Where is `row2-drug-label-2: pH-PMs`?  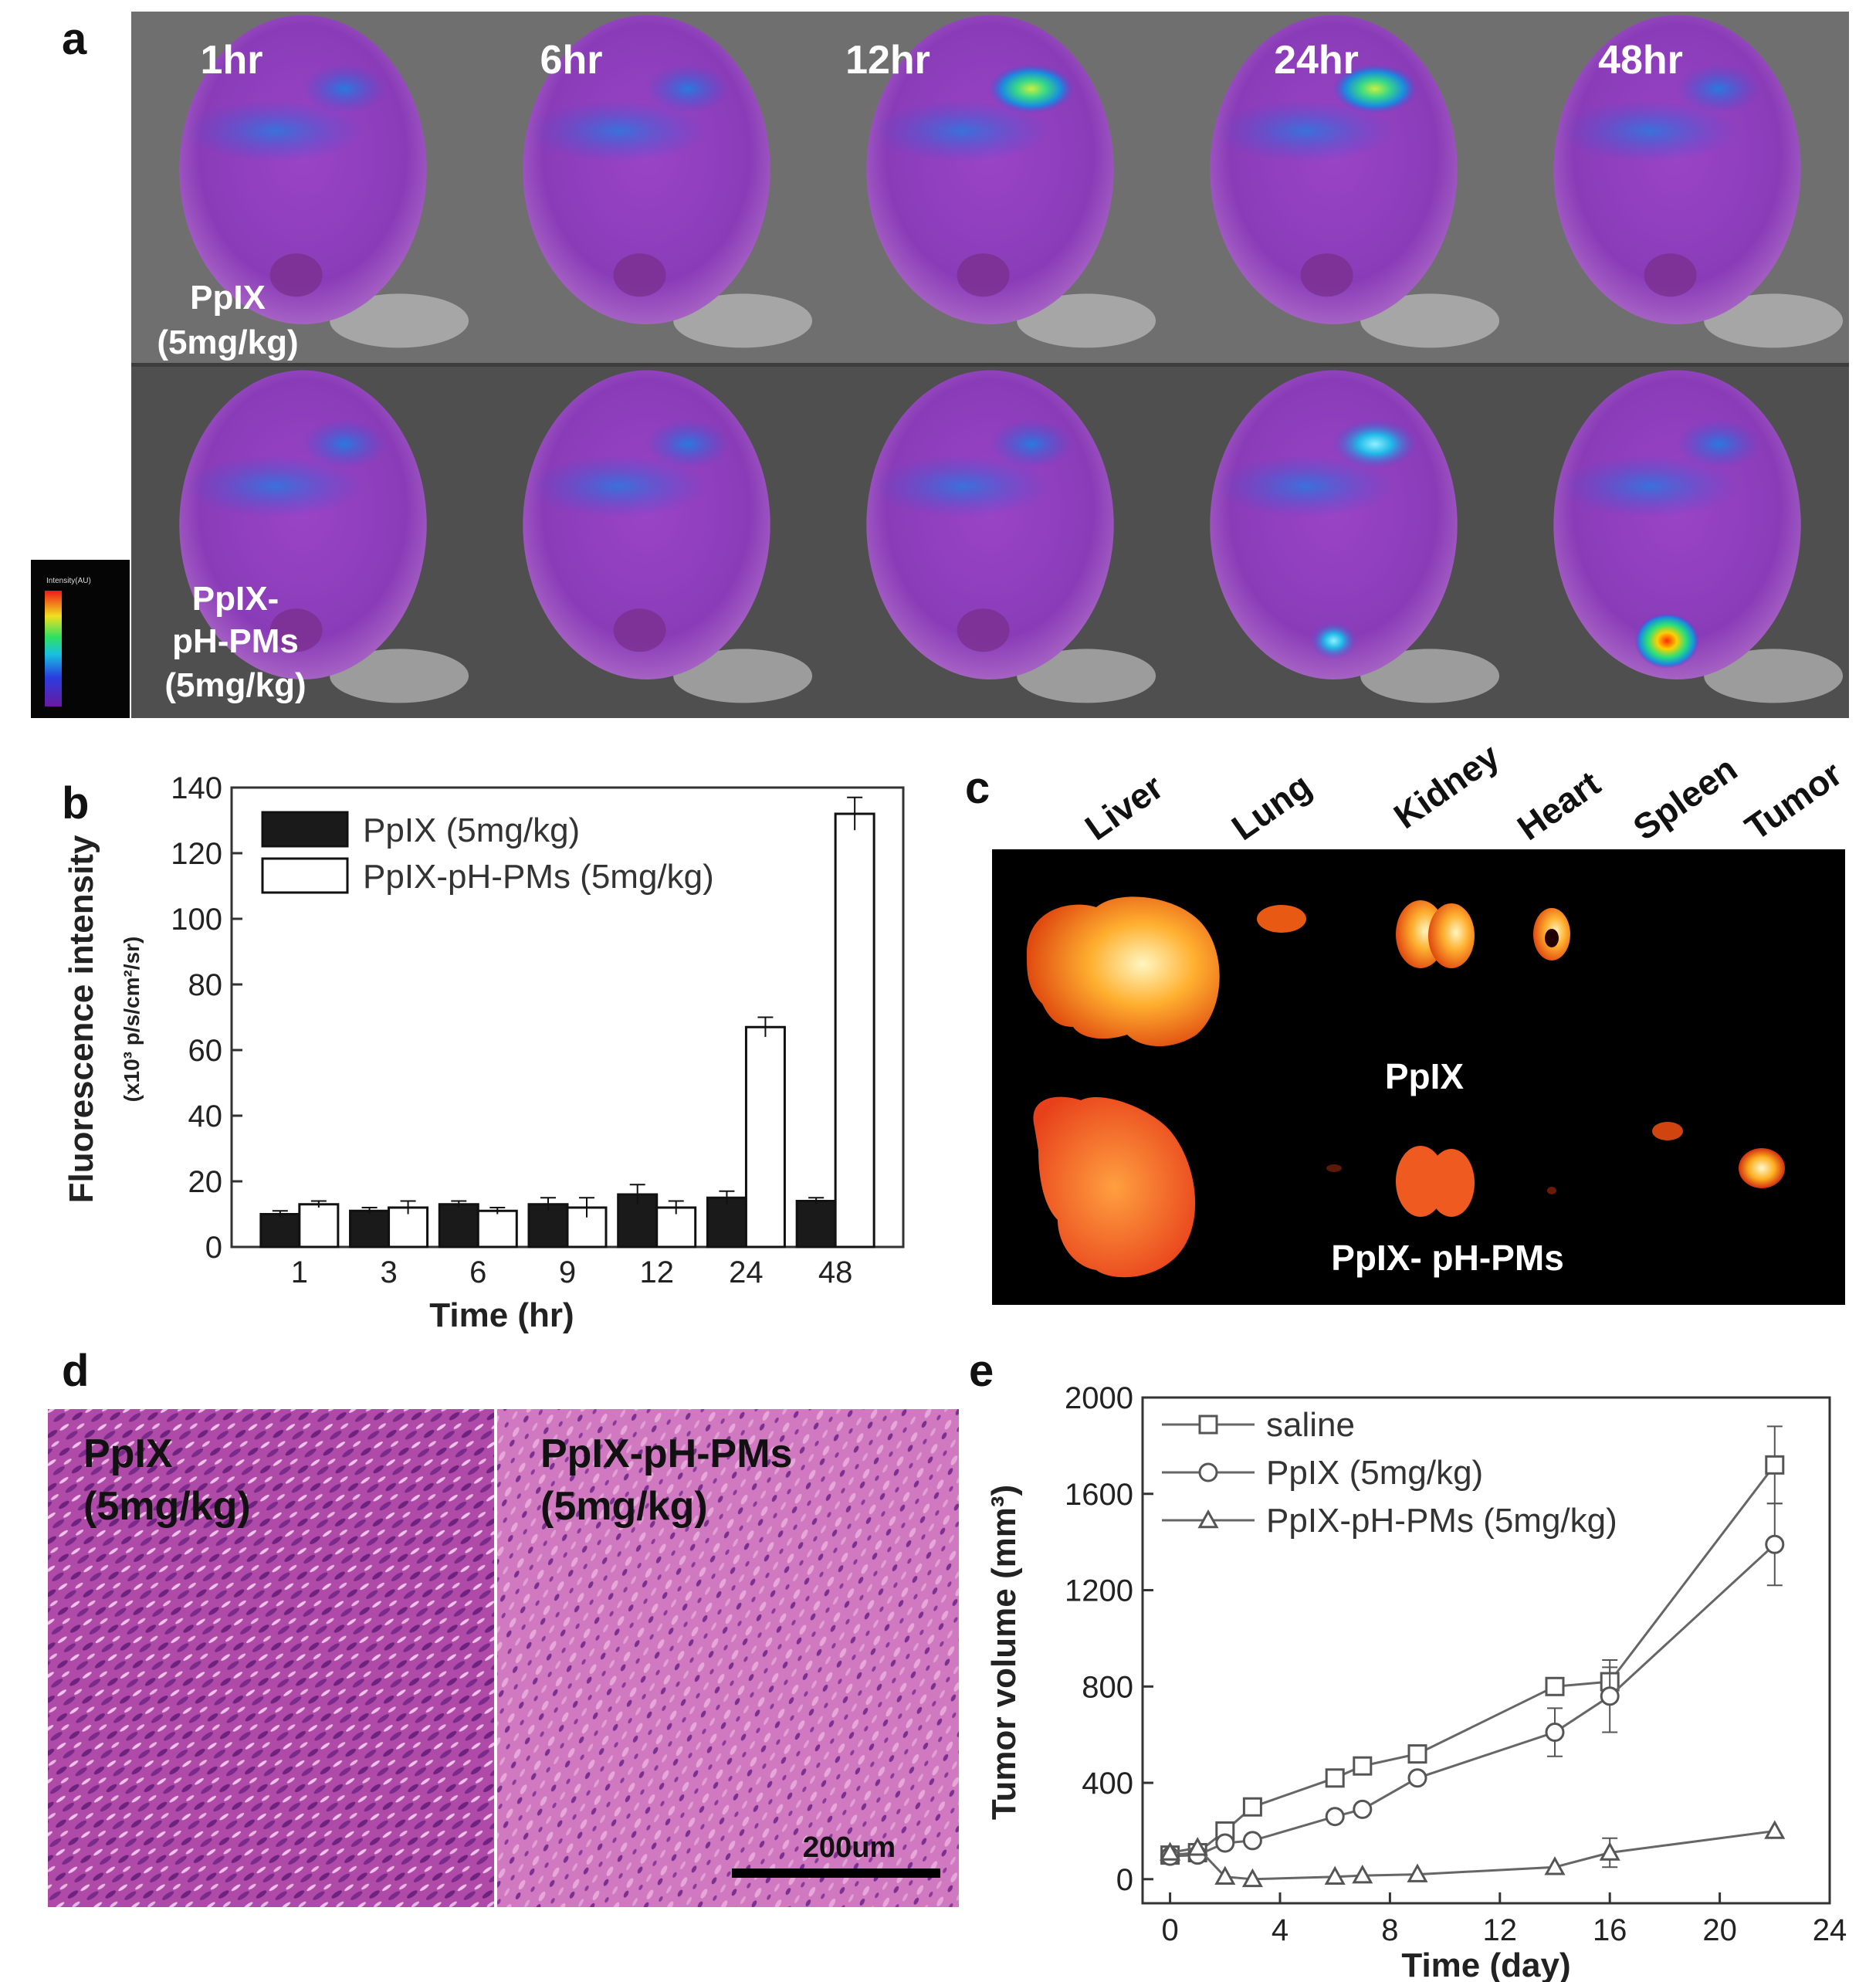 row2-drug-label-2: pH-PMs is located at coordinates (236, 641).